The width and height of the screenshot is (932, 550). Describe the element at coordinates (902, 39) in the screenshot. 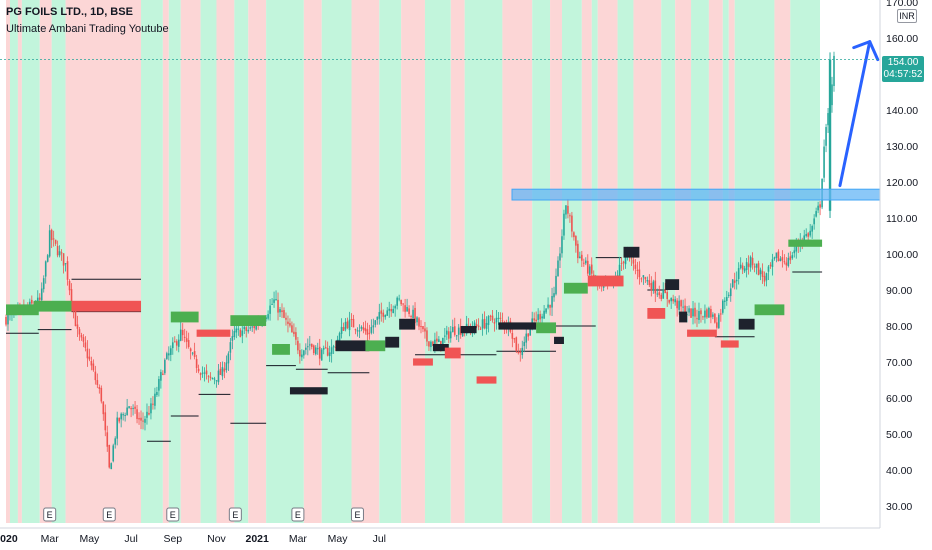

I see `y-tick-label: 160.00` at that location.